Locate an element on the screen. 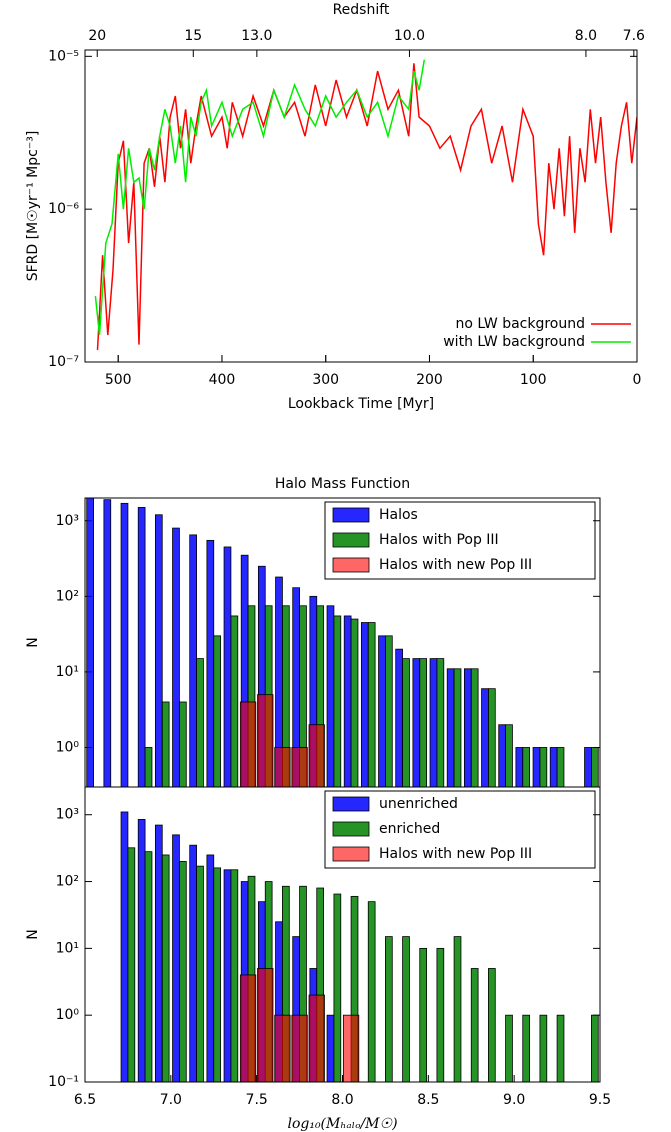 The width and height of the screenshot is (671, 1132). y-tick-label: 10⁻⁶ is located at coordinates (63, 209).